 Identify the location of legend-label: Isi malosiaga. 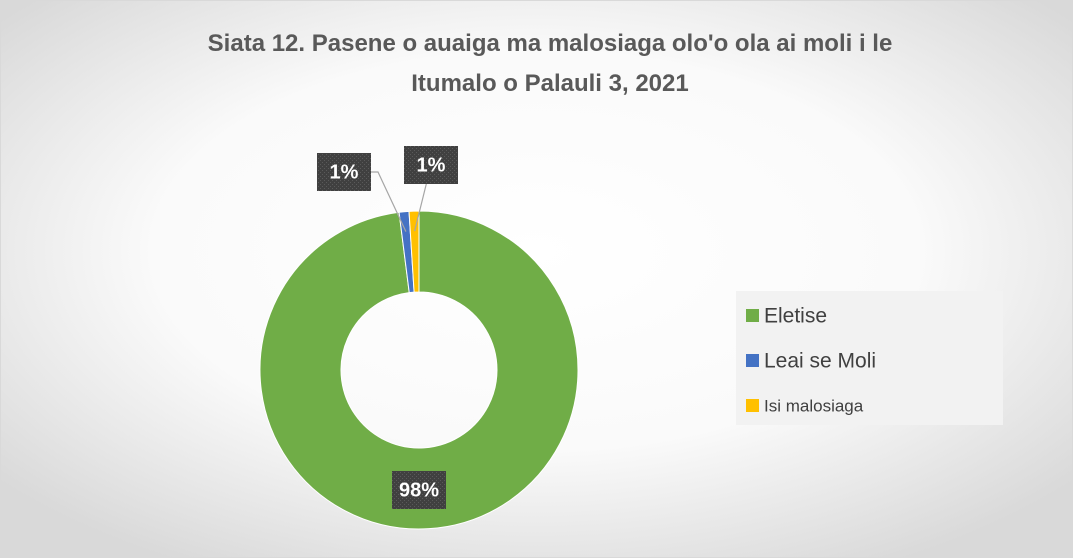
(814, 405).